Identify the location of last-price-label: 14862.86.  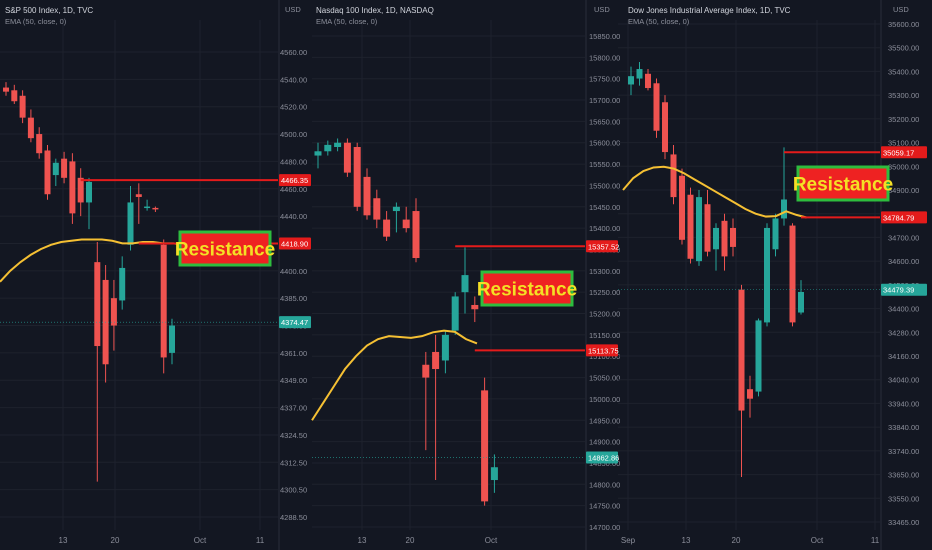
(603, 457).